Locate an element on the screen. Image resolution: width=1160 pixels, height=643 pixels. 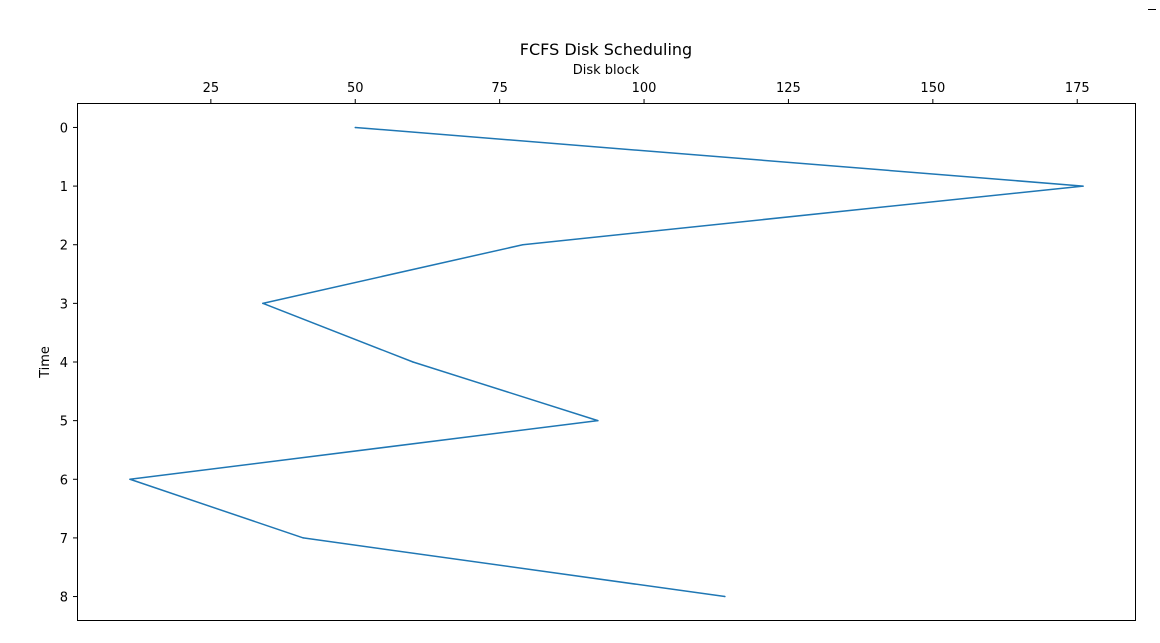
x-axis-ticks: 25 50 75 100 125 150 175 is located at coordinates (646, 92).